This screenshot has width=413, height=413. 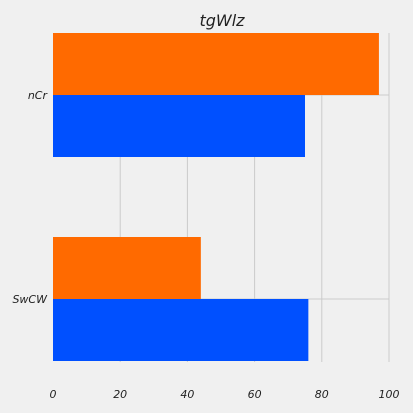 I want to click on x-tick-label: 80, so click(x=322, y=394).